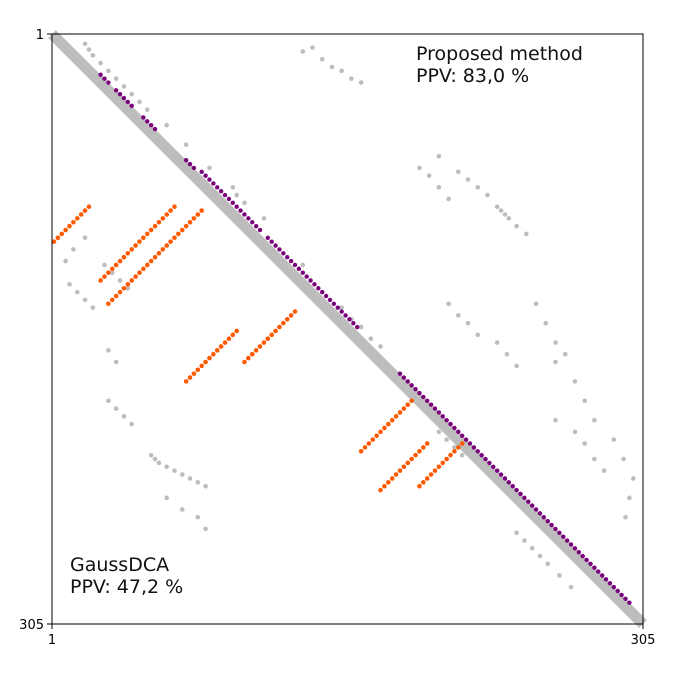  What do you see at coordinates (472, 76) in the screenshot?
I see `upper-ppv-label: PPV: 83,0 %` at bounding box center [472, 76].